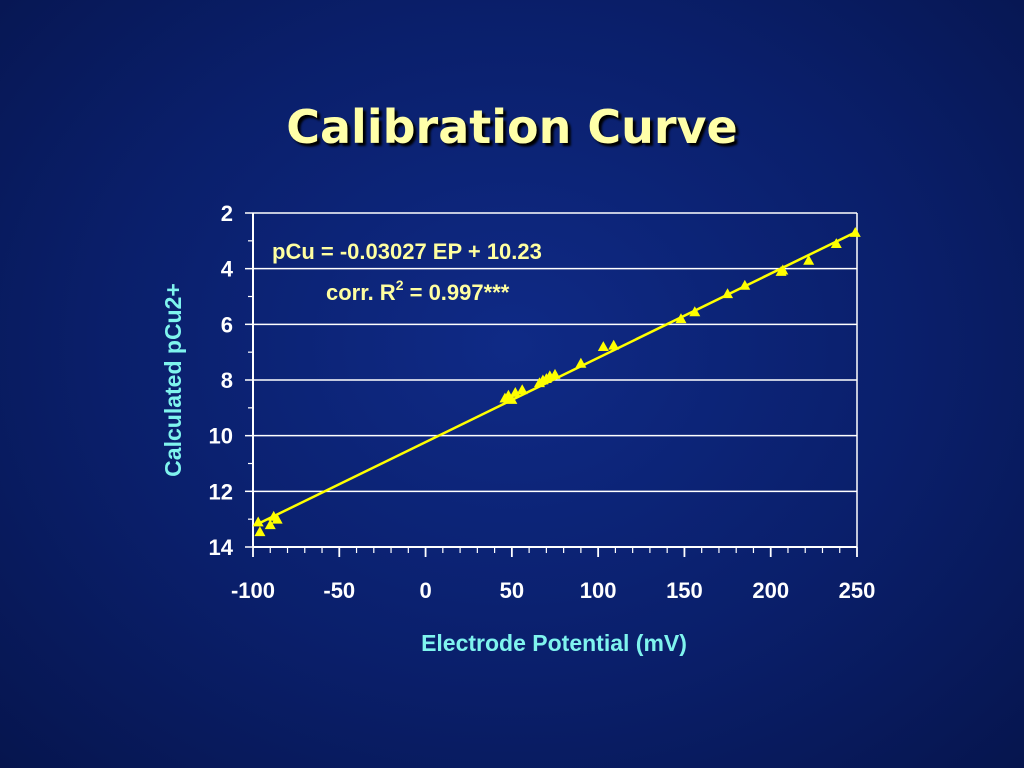  What do you see at coordinates (425, 590) in the screenshot?
I see `x-tick-label-0: 0` at bounding box center [425, 590].